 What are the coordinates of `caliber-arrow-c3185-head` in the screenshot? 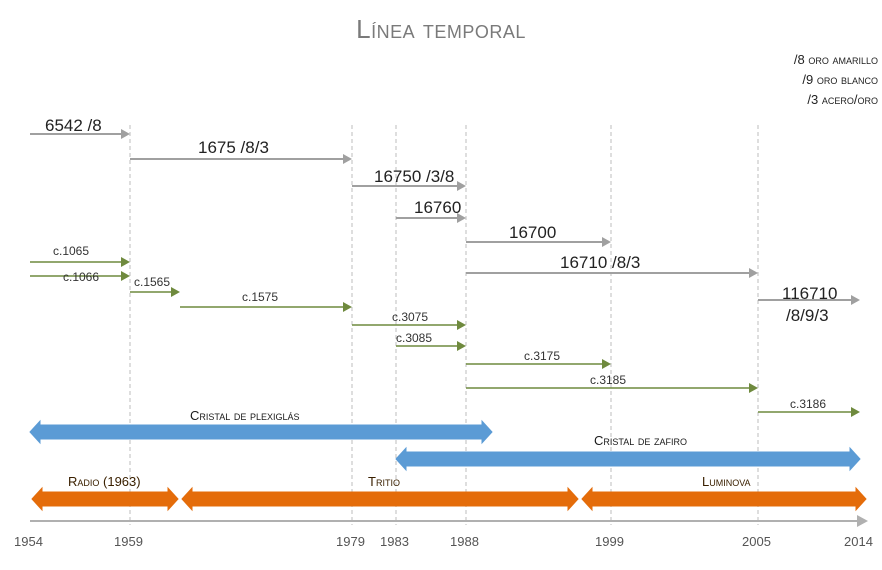 It's located at (753, 388).